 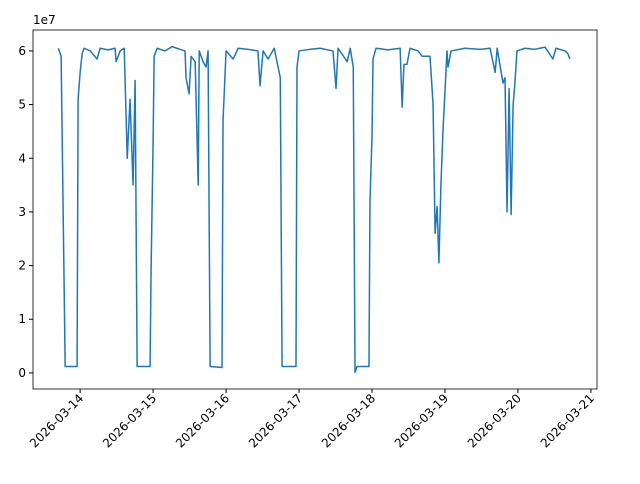 What do you see at coordinates (275, 420) in the screenshot?
I see `x-tick-label: 2026-03-17` at bounding box center [275, 420].